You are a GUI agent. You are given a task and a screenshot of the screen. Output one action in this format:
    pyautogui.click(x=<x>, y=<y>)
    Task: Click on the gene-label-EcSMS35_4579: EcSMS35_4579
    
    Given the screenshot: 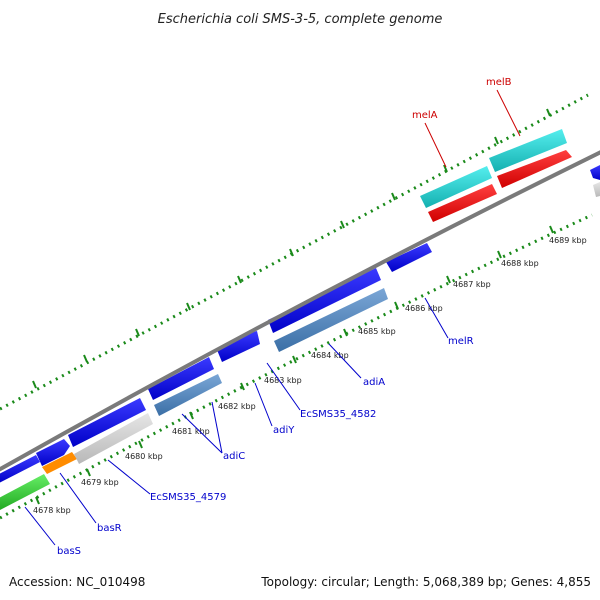 What is the action you would take?
    pyautogui.click(x=188, y=497)
    